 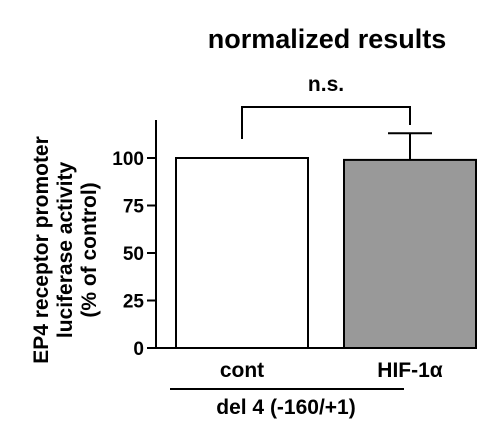 What do you see at coordinates (138, 349) in the screenshot?
I see `y-tick-label-0: 0` at bounding box center [138, 349].